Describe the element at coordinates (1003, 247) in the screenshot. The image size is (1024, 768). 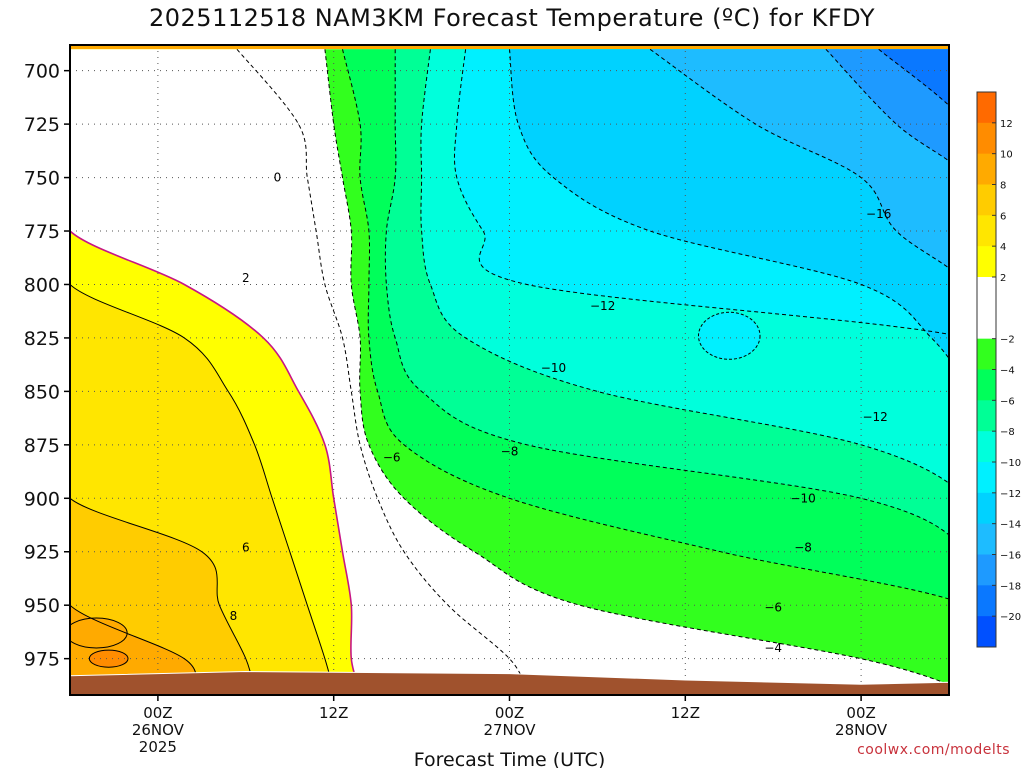
I see `colorbar-label: 4` at that location.